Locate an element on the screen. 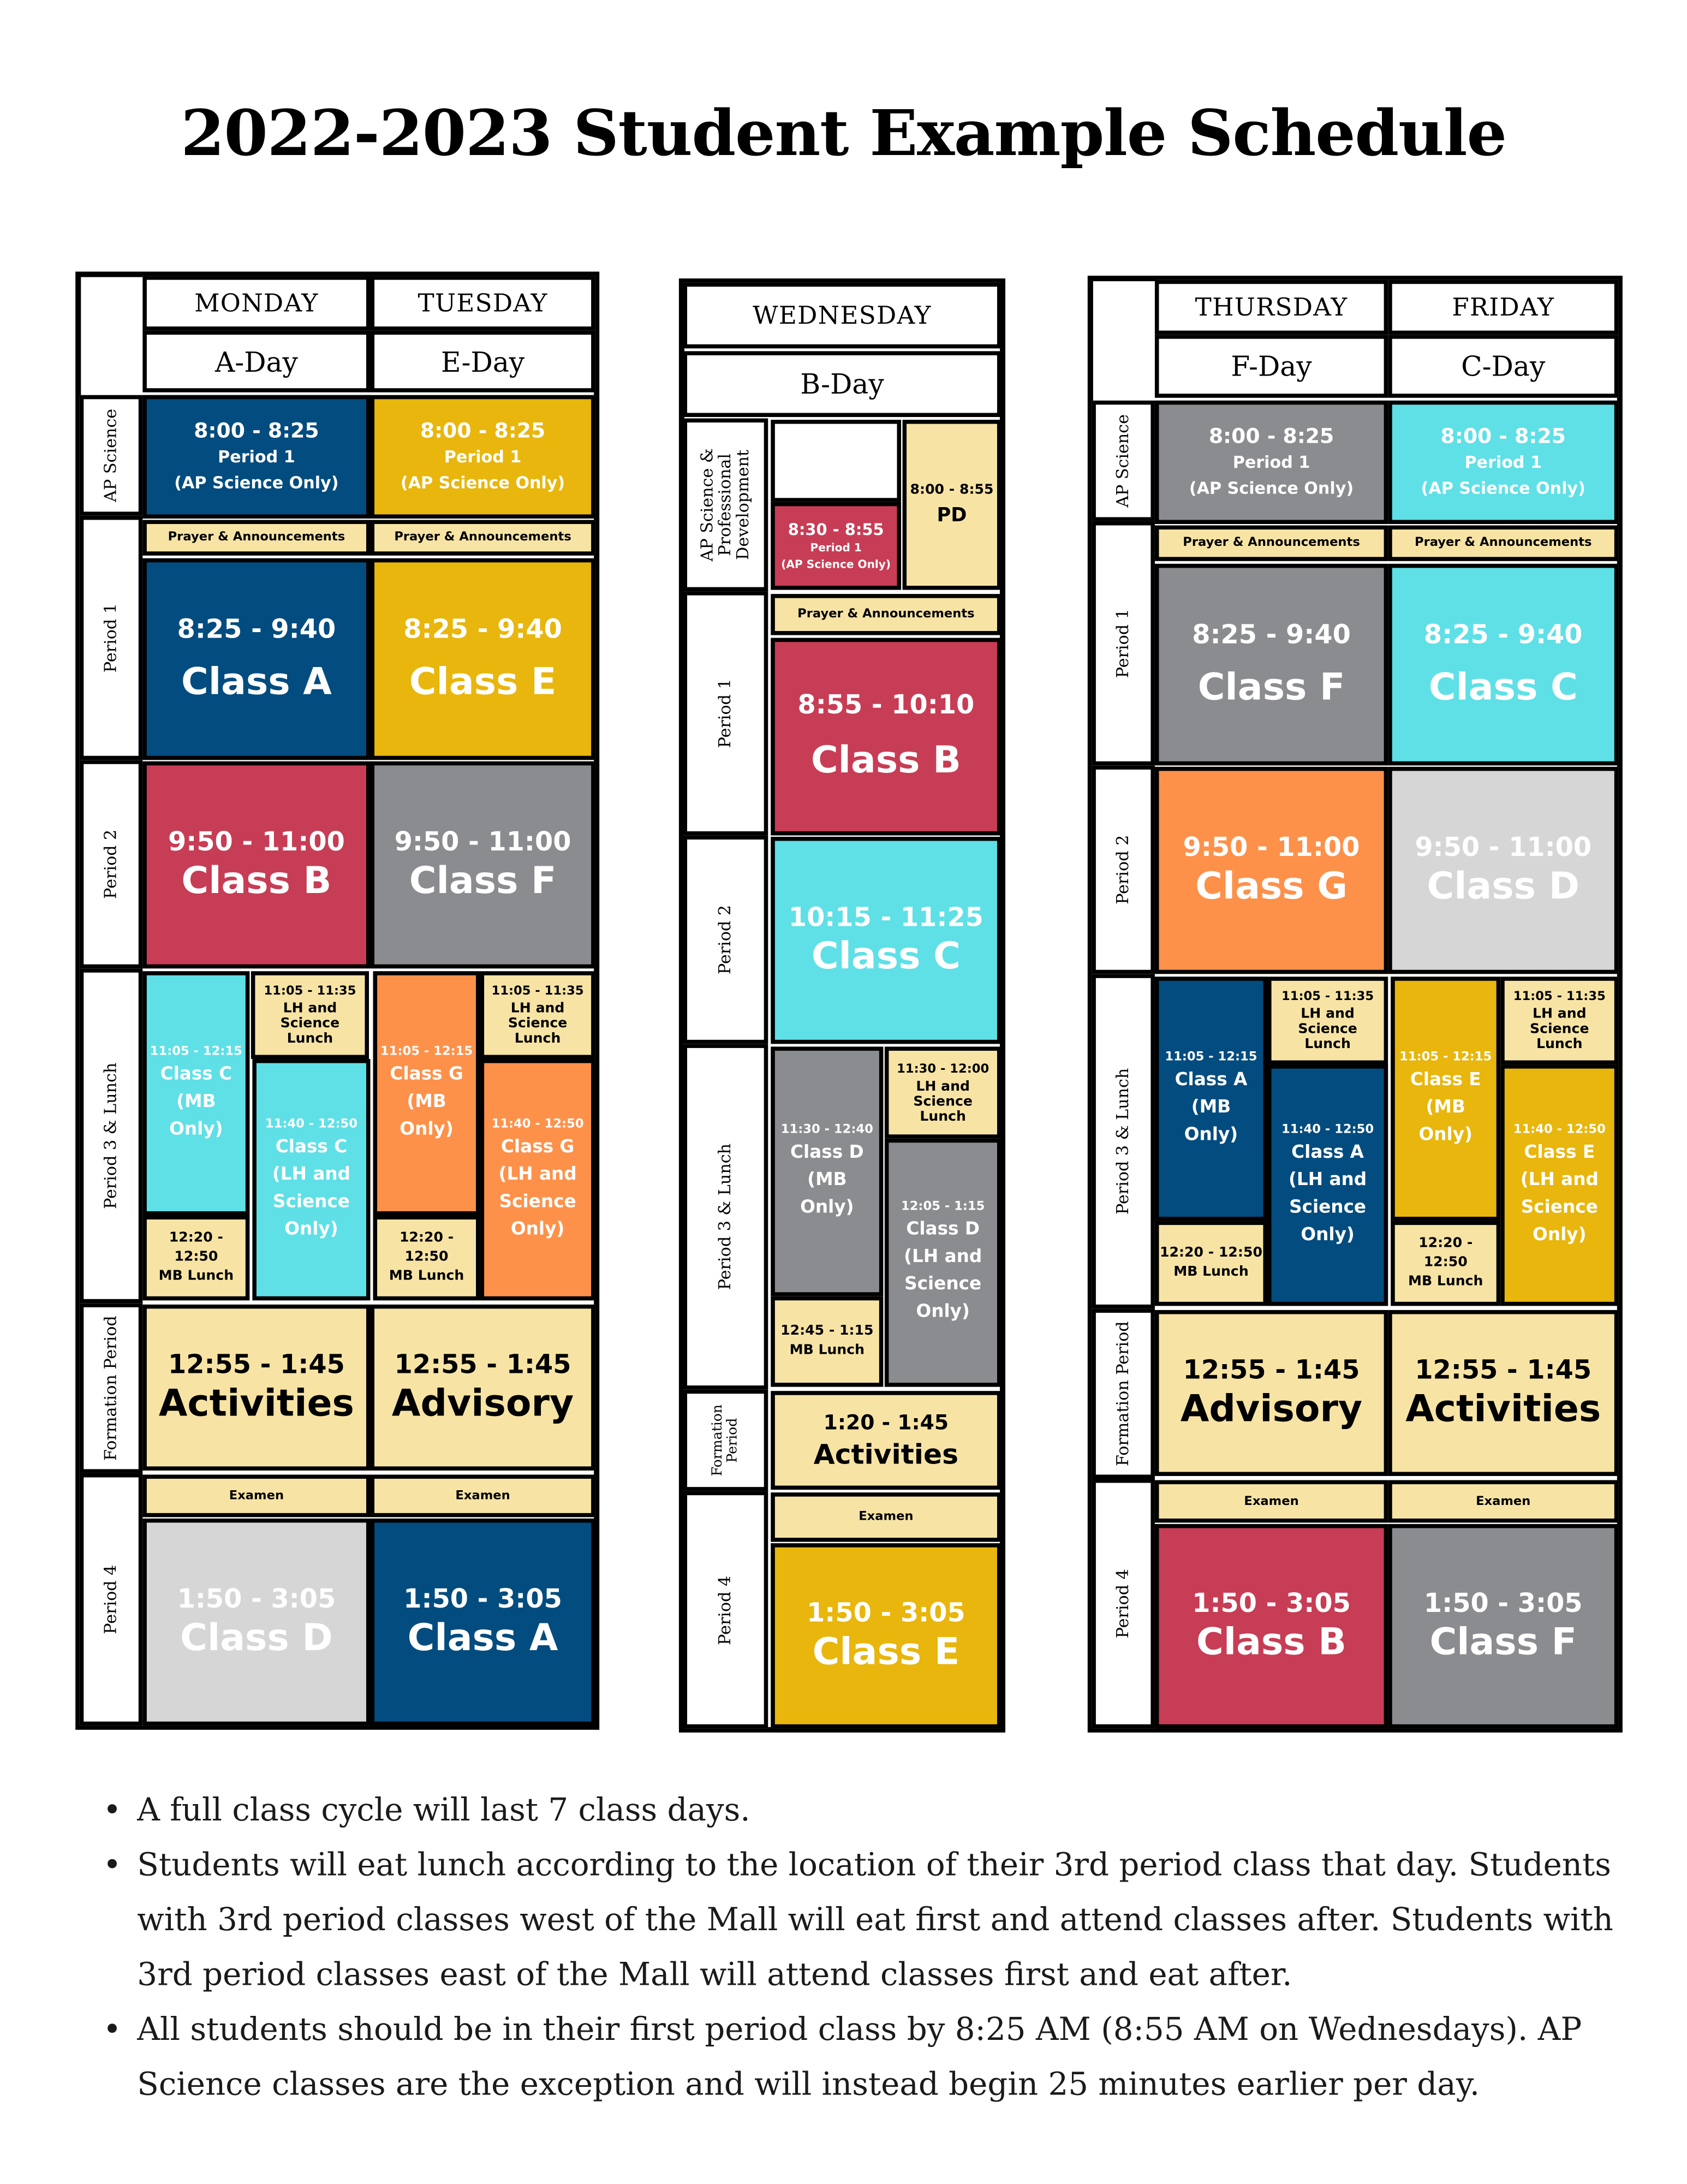 The height and width of the screenshot is (2184, 1687). thursday-period-2-block: 9:50 - 11:00 Class G is located at coordinates (1271, 870).